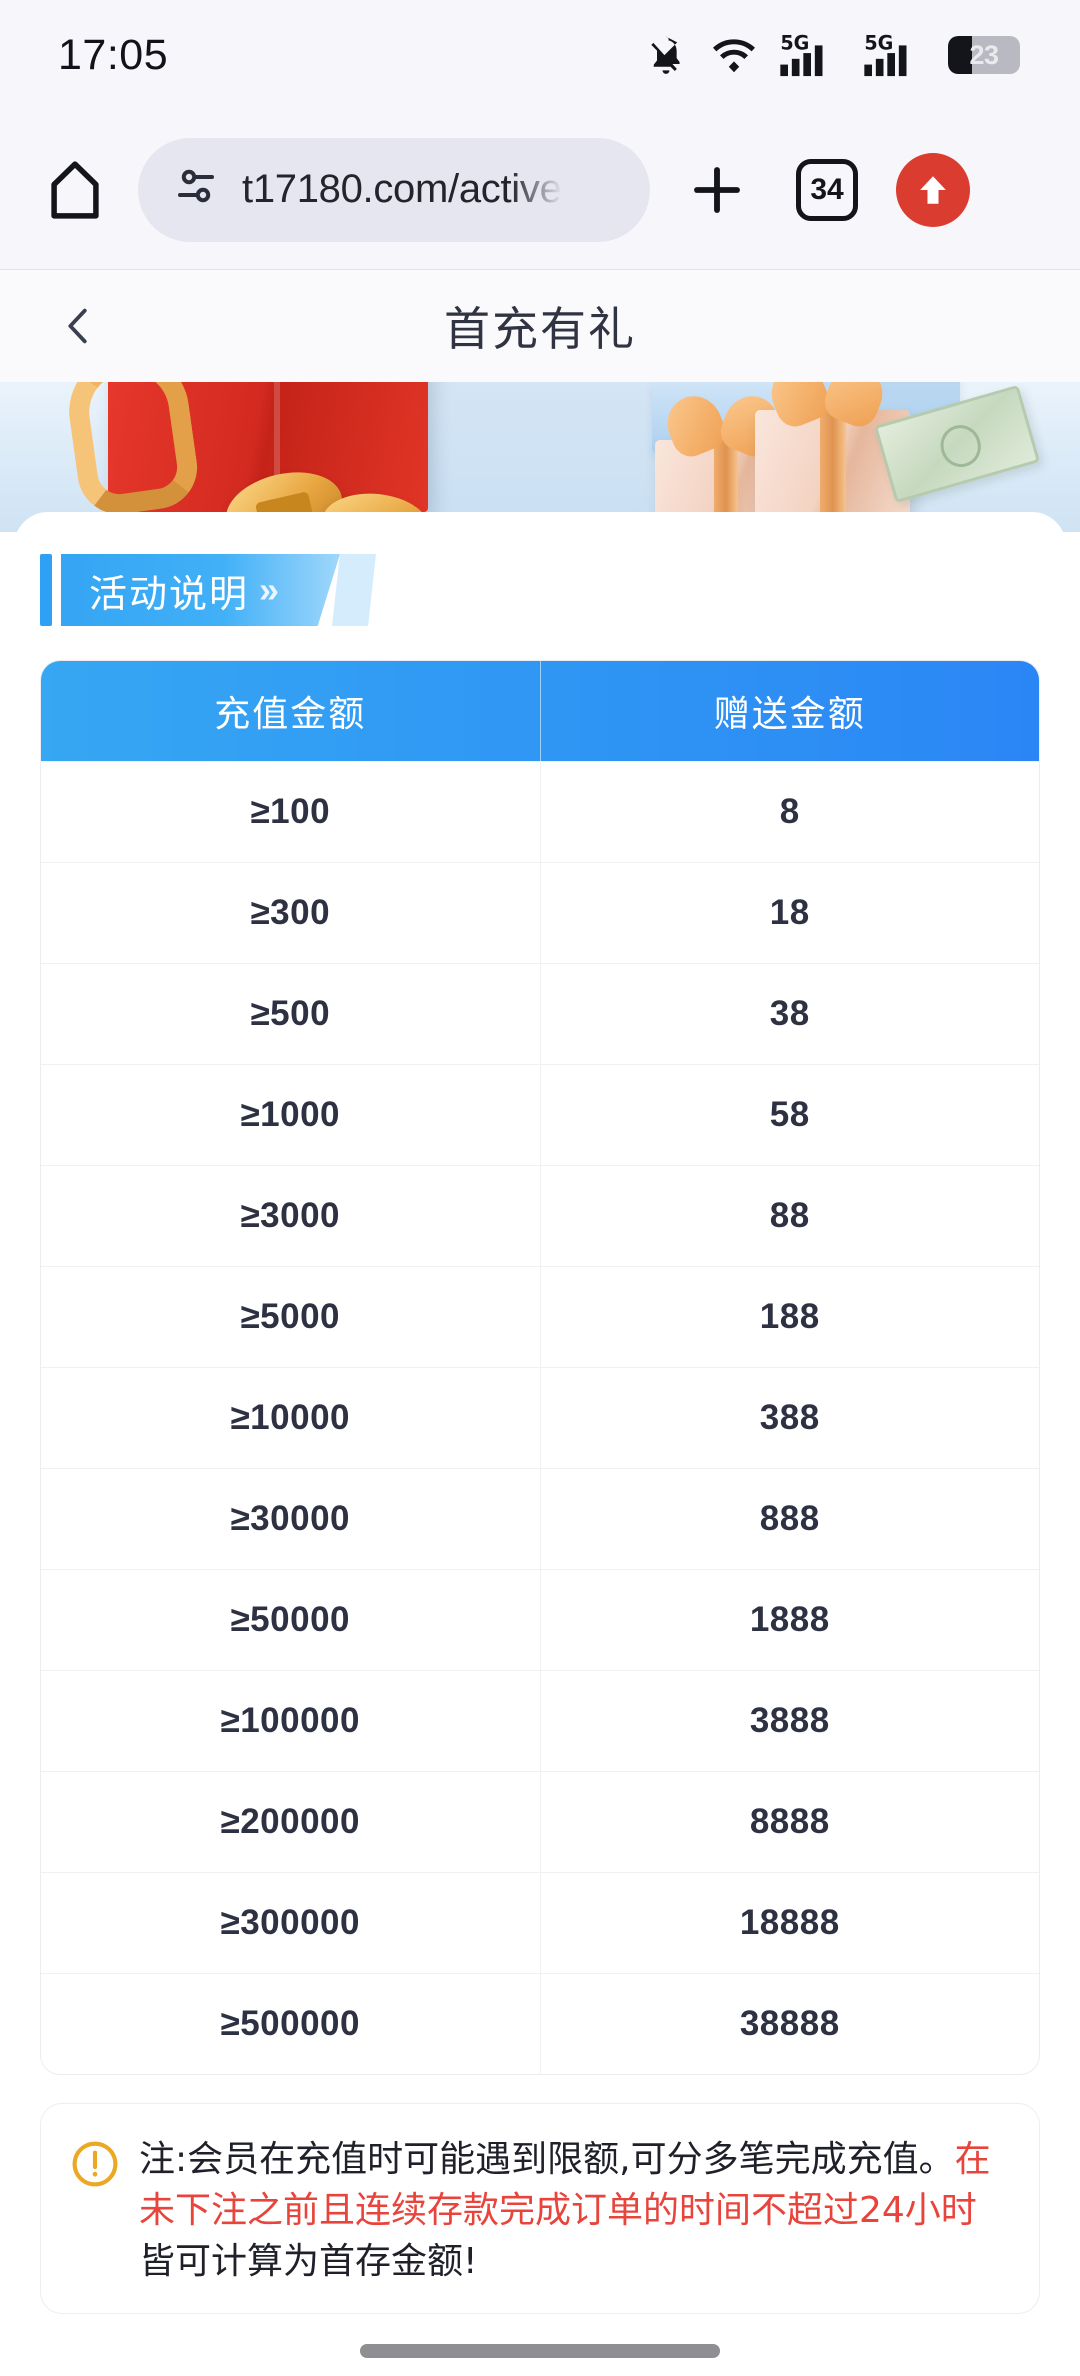 The width and height of the screenshot is (1080, 2376). What do you see at coordinates (789, 1215) in the screenshot?
I see `cell-bonus: 88` at bounding box center [789, 1215].